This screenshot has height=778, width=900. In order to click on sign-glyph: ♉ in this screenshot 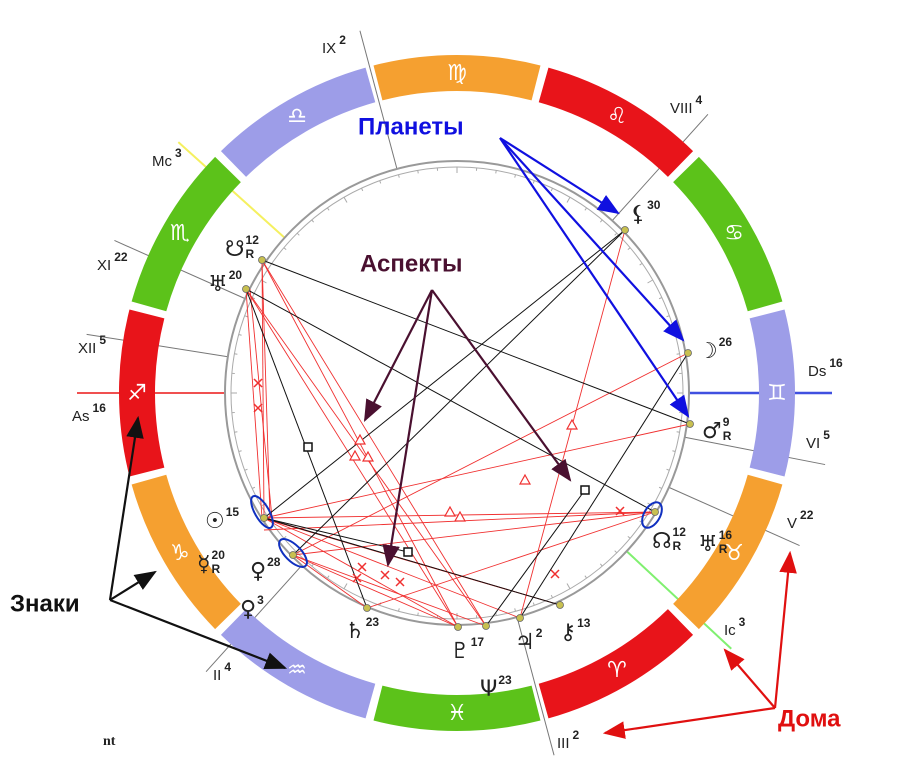, I will do `click(734, 553)`.